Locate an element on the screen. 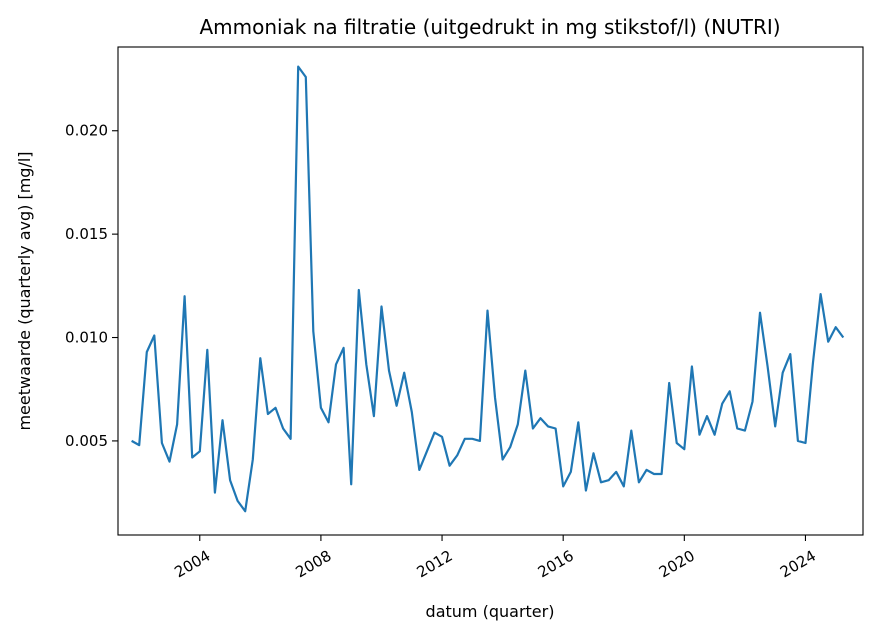 The height and width of the screenshot is (637, 876). y-tick-label: 0.005 is located at coordinates (86, 441).